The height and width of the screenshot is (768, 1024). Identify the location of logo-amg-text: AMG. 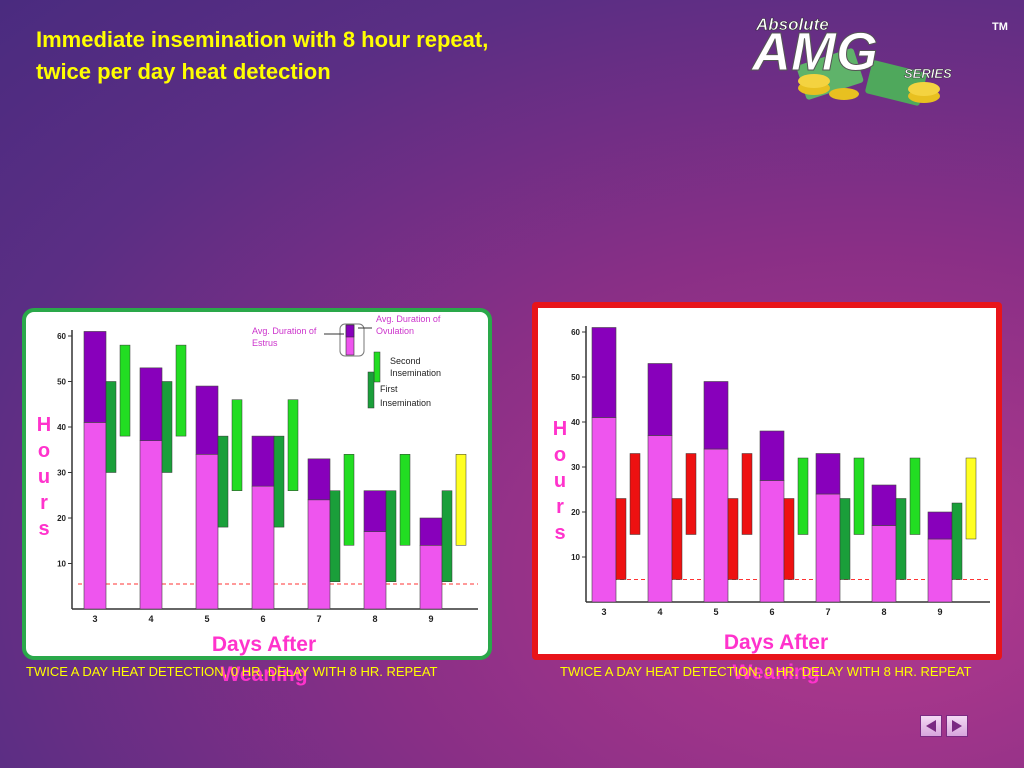
(814, 52).